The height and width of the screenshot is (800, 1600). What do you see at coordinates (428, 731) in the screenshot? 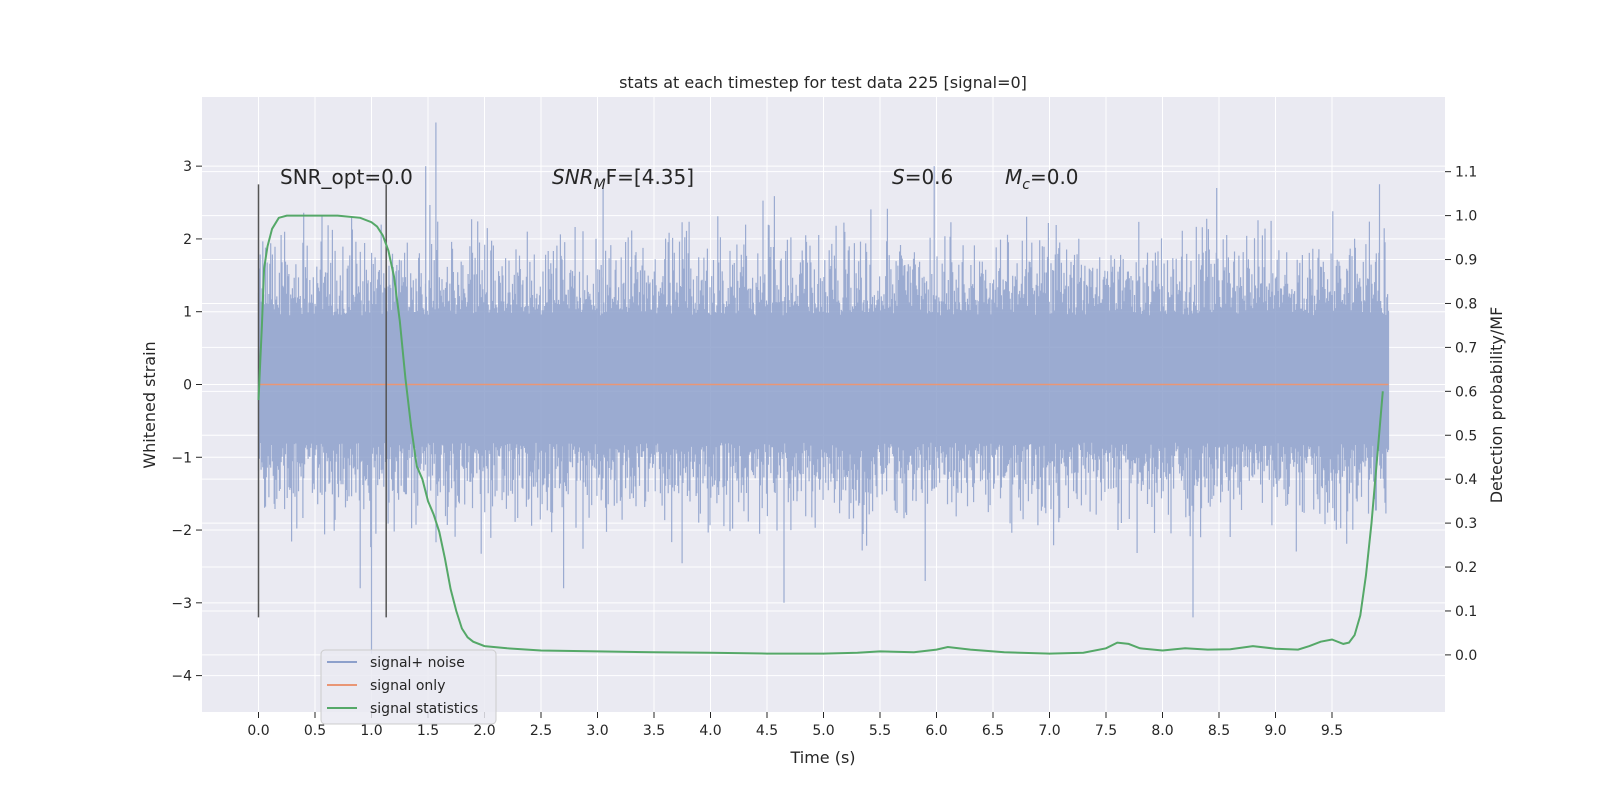
I see `x-tick-label-3: 1.5` at bounding box center [428, 731].